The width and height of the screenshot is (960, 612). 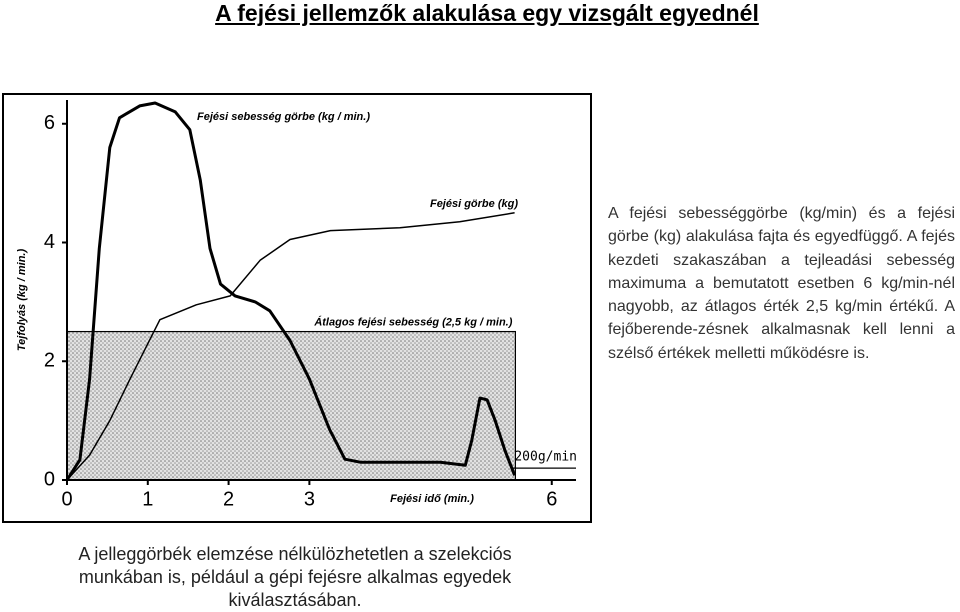 What do you see at coordinates (228, 499) in the screenshot?
I see `x-tick-label: 2` at bounding box center [228, 499].